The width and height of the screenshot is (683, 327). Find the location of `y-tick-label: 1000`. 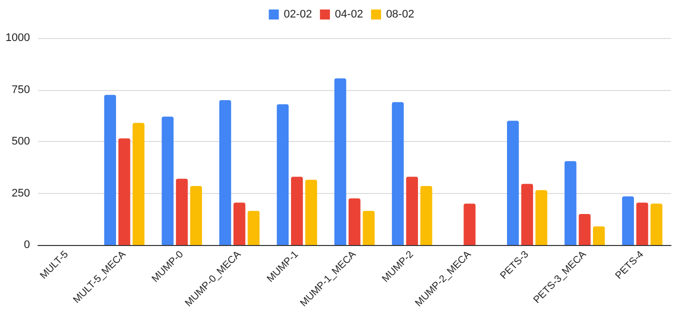

y-tick-label: 1000 is located at coordinates (18, 38).